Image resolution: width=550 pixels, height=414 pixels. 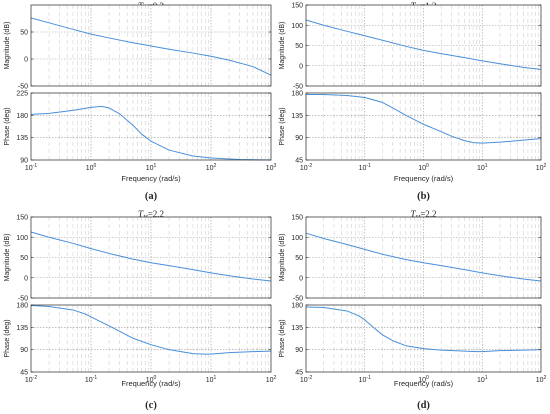 What do you see at coordinates (151, 196) in the screenshot?
I see `panel-caption: (a)` at bounding box center [151, 196].